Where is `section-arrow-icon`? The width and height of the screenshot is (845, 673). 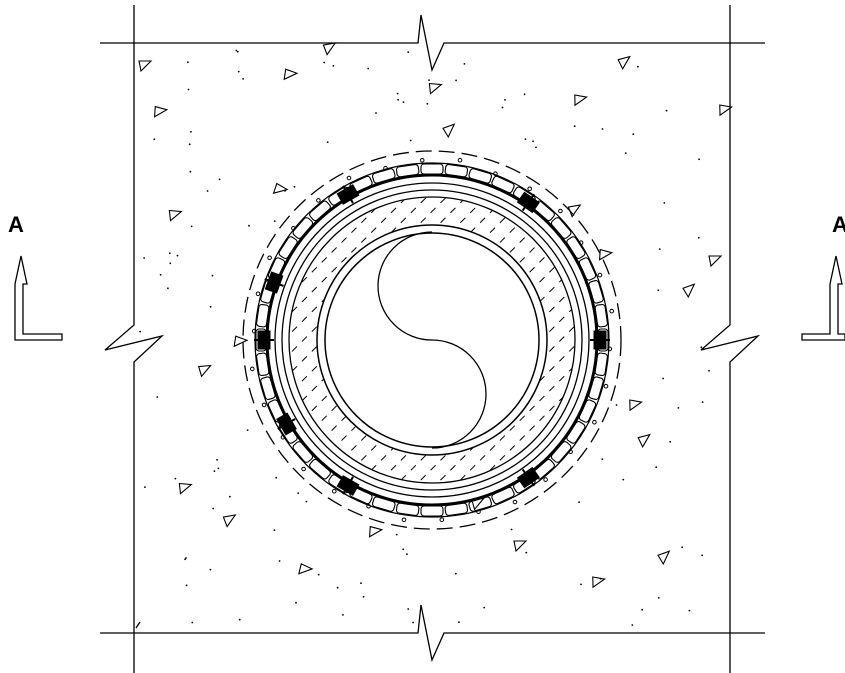
section-arrow-icon is located at coordinates (38, 298).